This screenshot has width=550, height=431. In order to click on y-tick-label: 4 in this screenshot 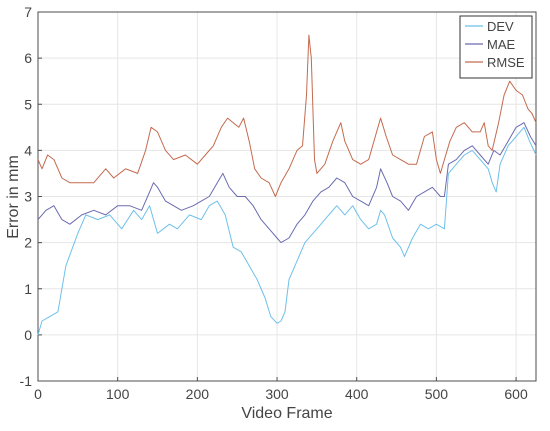, I will do `click(28, 150)`.